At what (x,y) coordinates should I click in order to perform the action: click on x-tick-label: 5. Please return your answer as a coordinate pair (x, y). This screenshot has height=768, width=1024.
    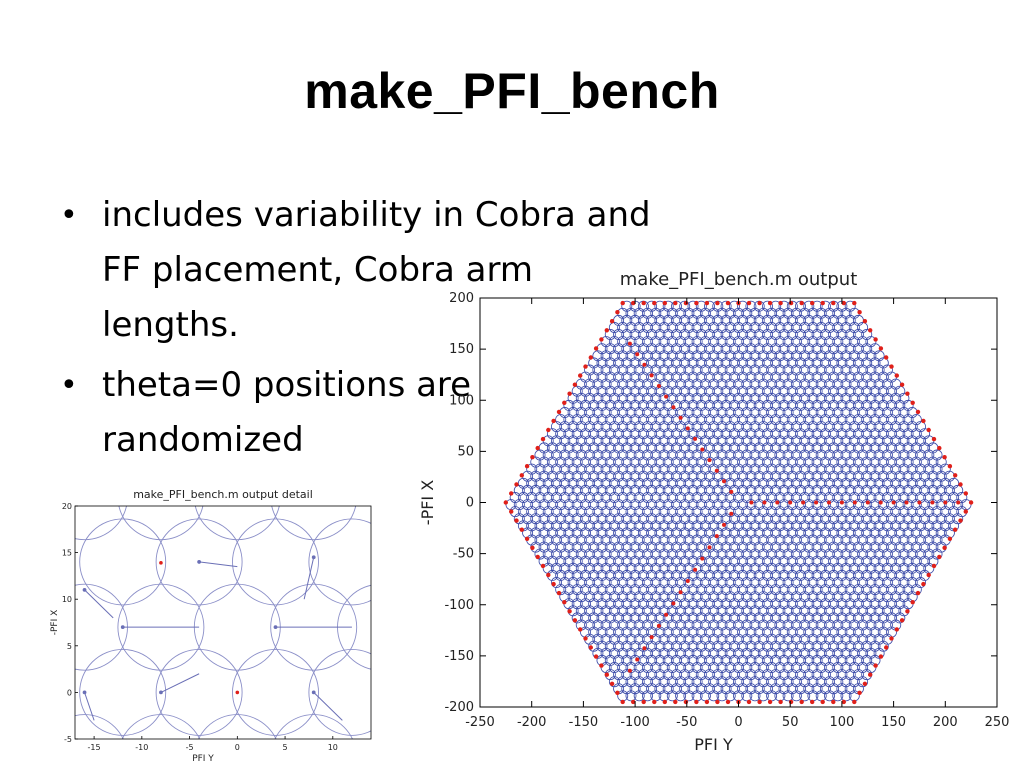
    Looking at the image, I should click on (285, 747).